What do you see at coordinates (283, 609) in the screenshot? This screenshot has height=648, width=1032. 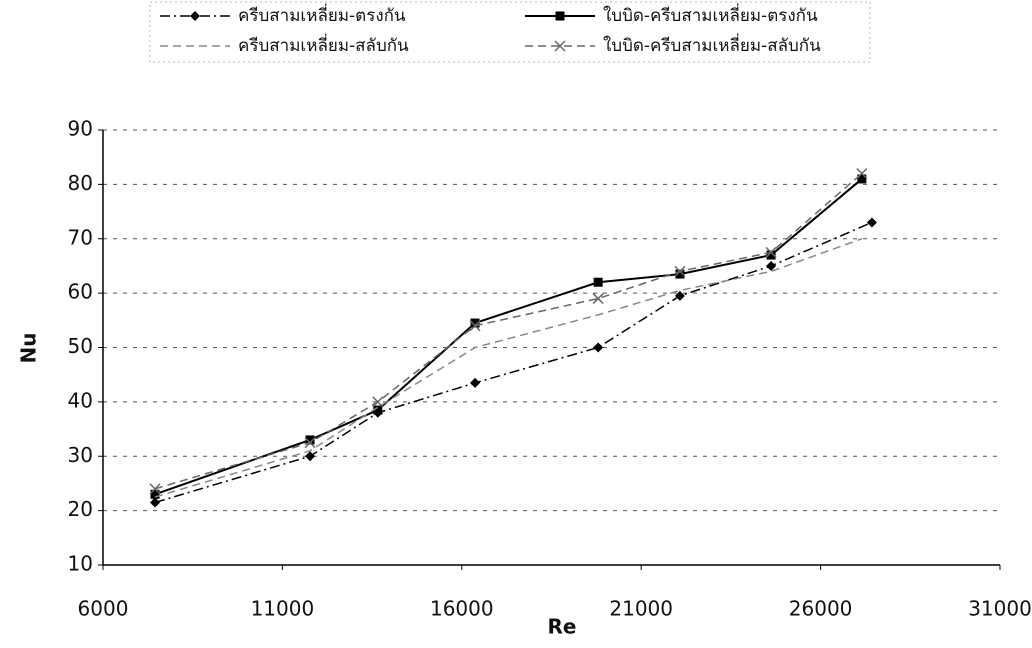 I see `x-tick-label: 11000` at bounding box center [283, 609].